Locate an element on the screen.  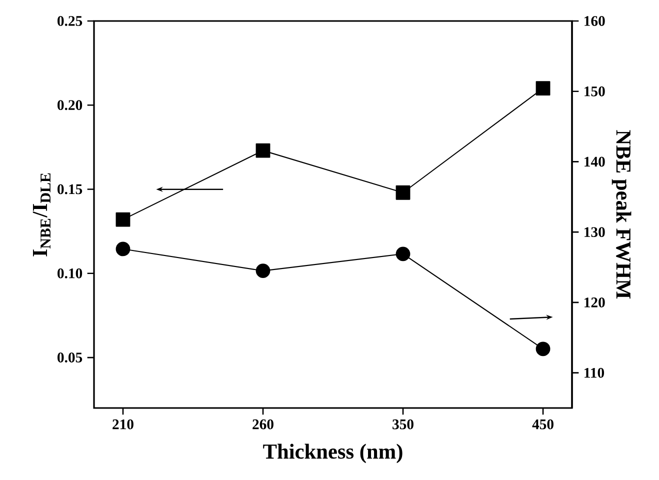
x-tick-label: 260 is located at coordinates (263, 424).